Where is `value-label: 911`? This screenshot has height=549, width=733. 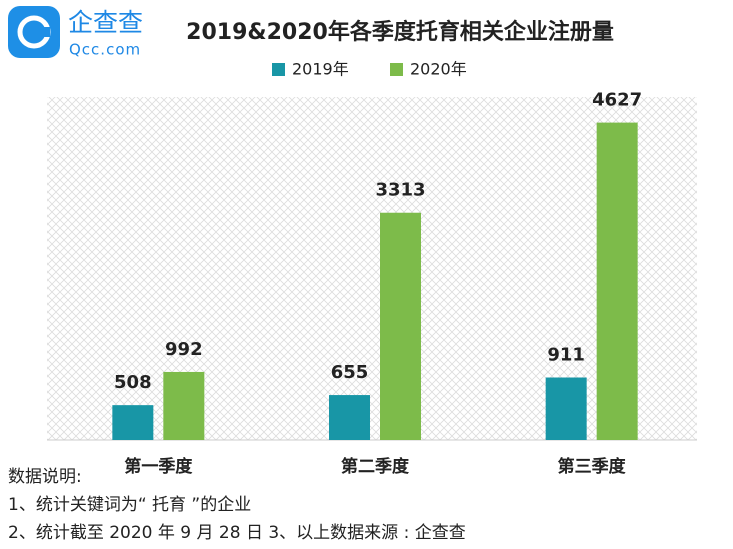 value-label: 911 is located at coordinates (566, 355).